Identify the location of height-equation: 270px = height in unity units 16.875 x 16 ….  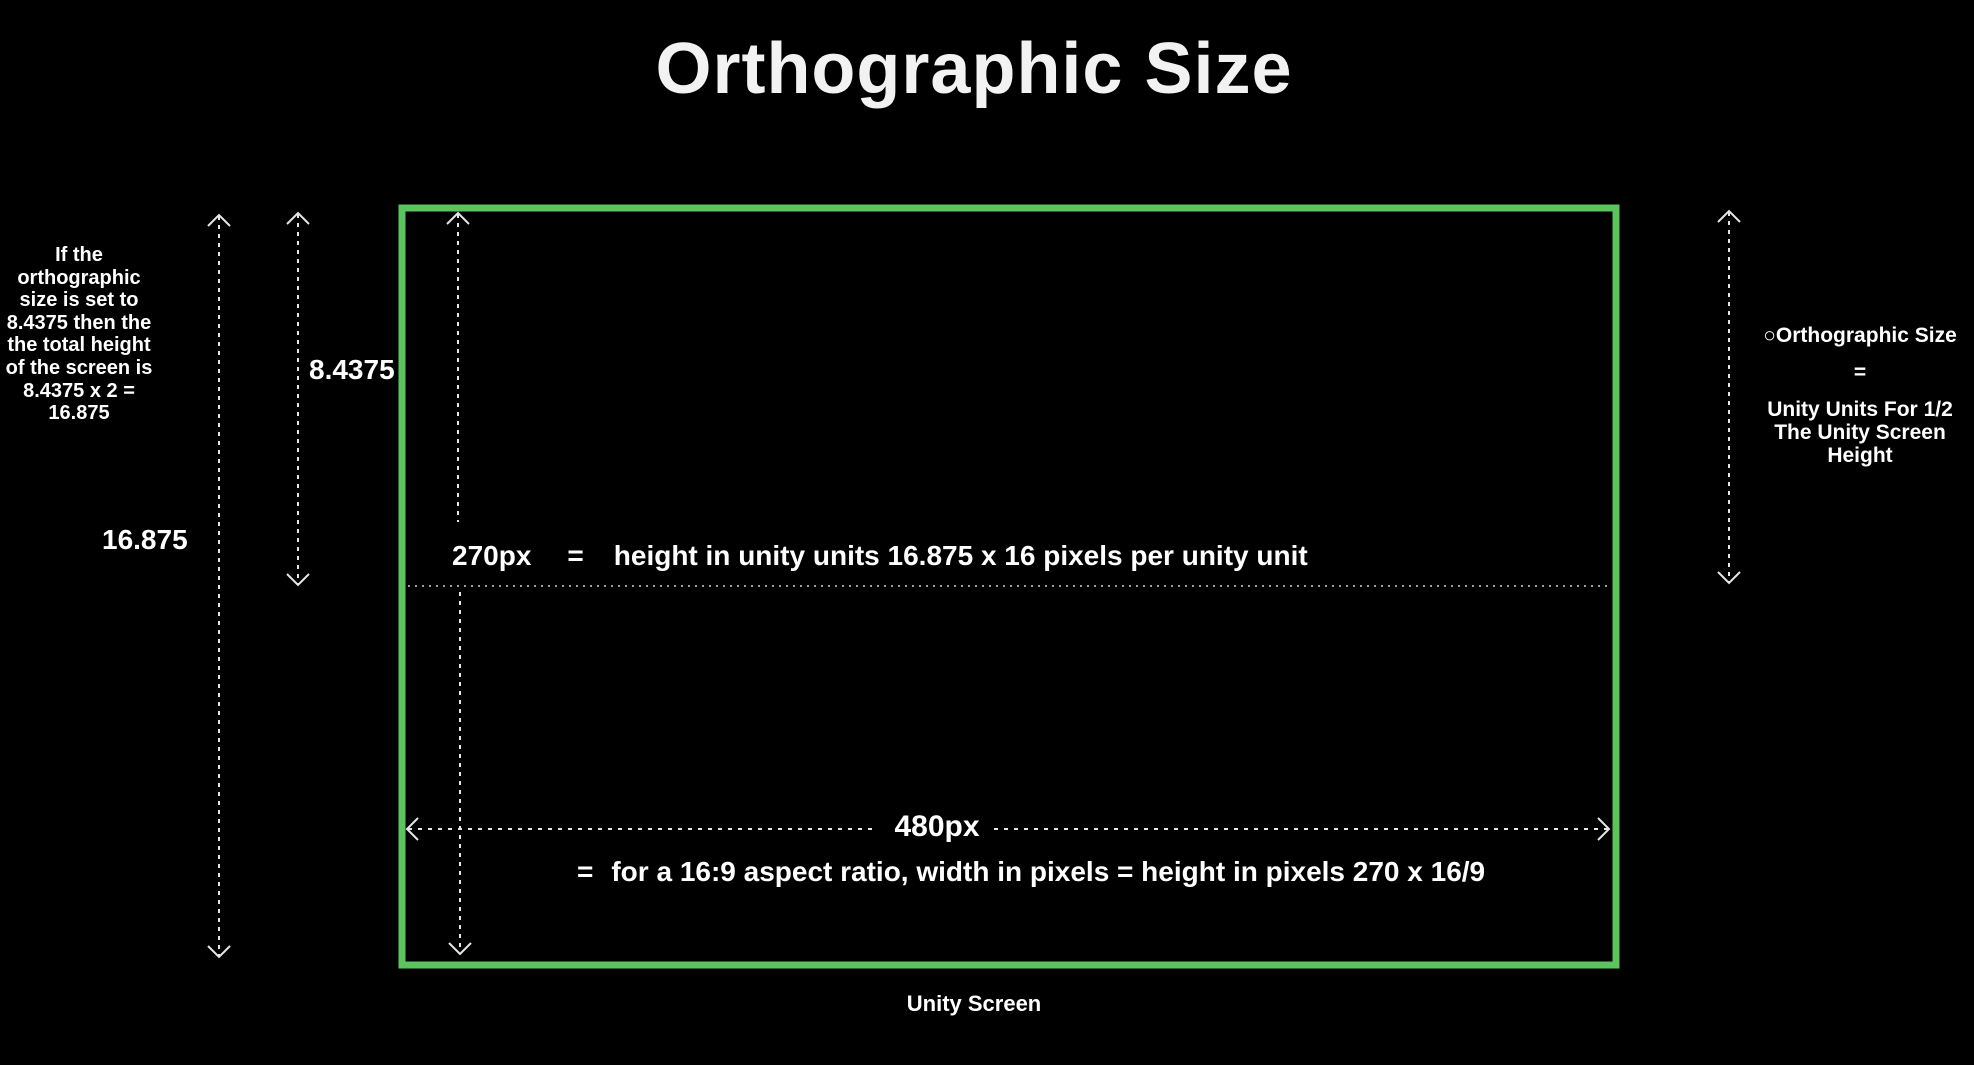
(880, 556).